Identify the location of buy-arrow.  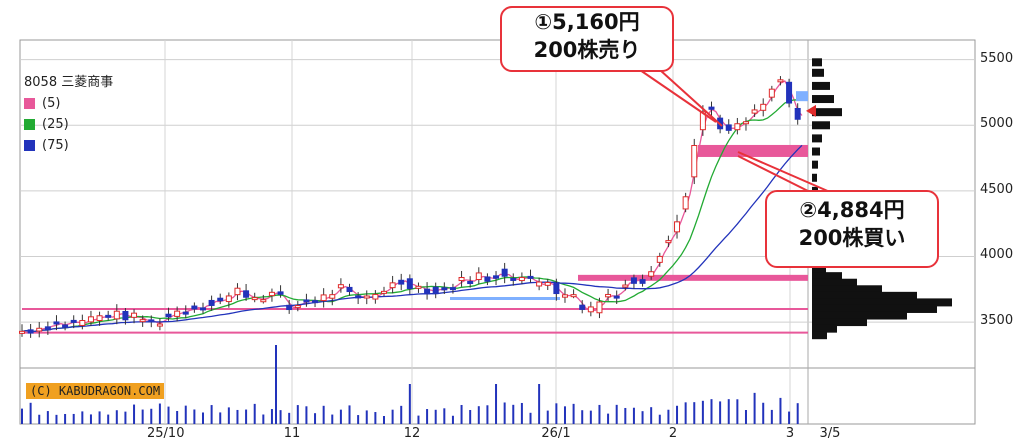
(784, 172).